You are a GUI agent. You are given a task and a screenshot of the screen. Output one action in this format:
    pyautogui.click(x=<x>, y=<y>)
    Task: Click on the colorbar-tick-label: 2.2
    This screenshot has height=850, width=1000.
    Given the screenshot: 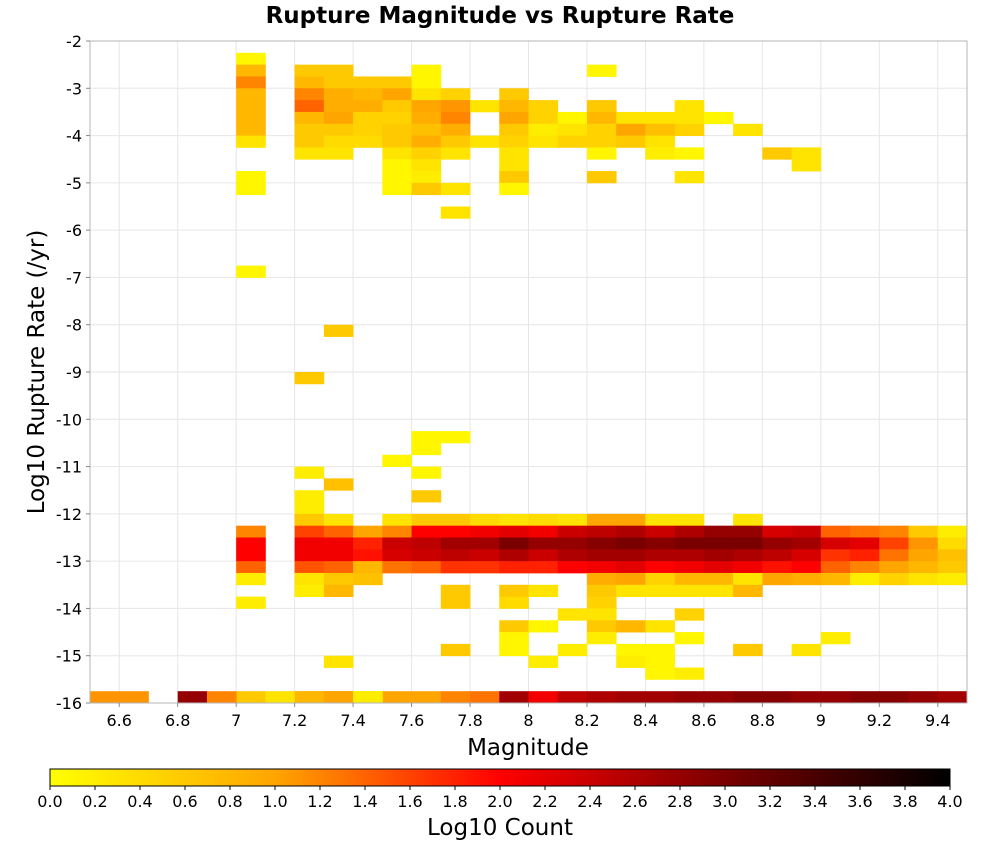 What is the action you would take?
    pyautogui.click(x=544, y=801)
    